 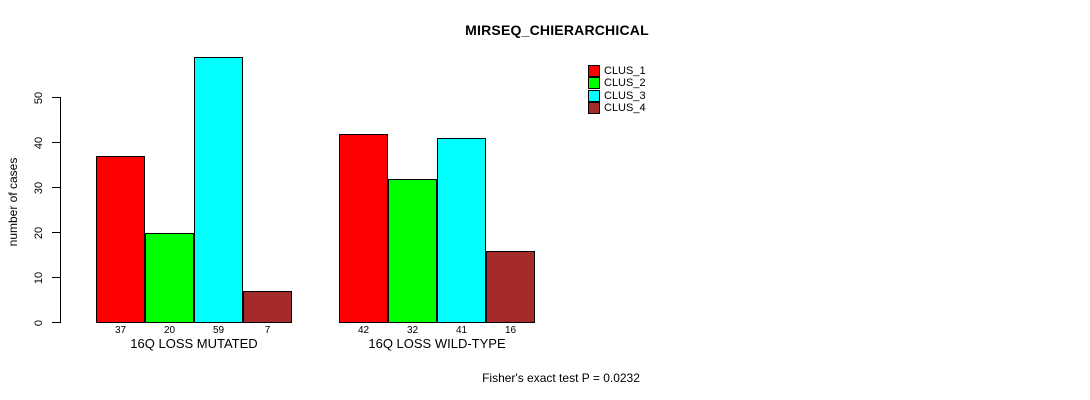 I want to click on bar-clus_3-group1, so click(x=218, y=190).